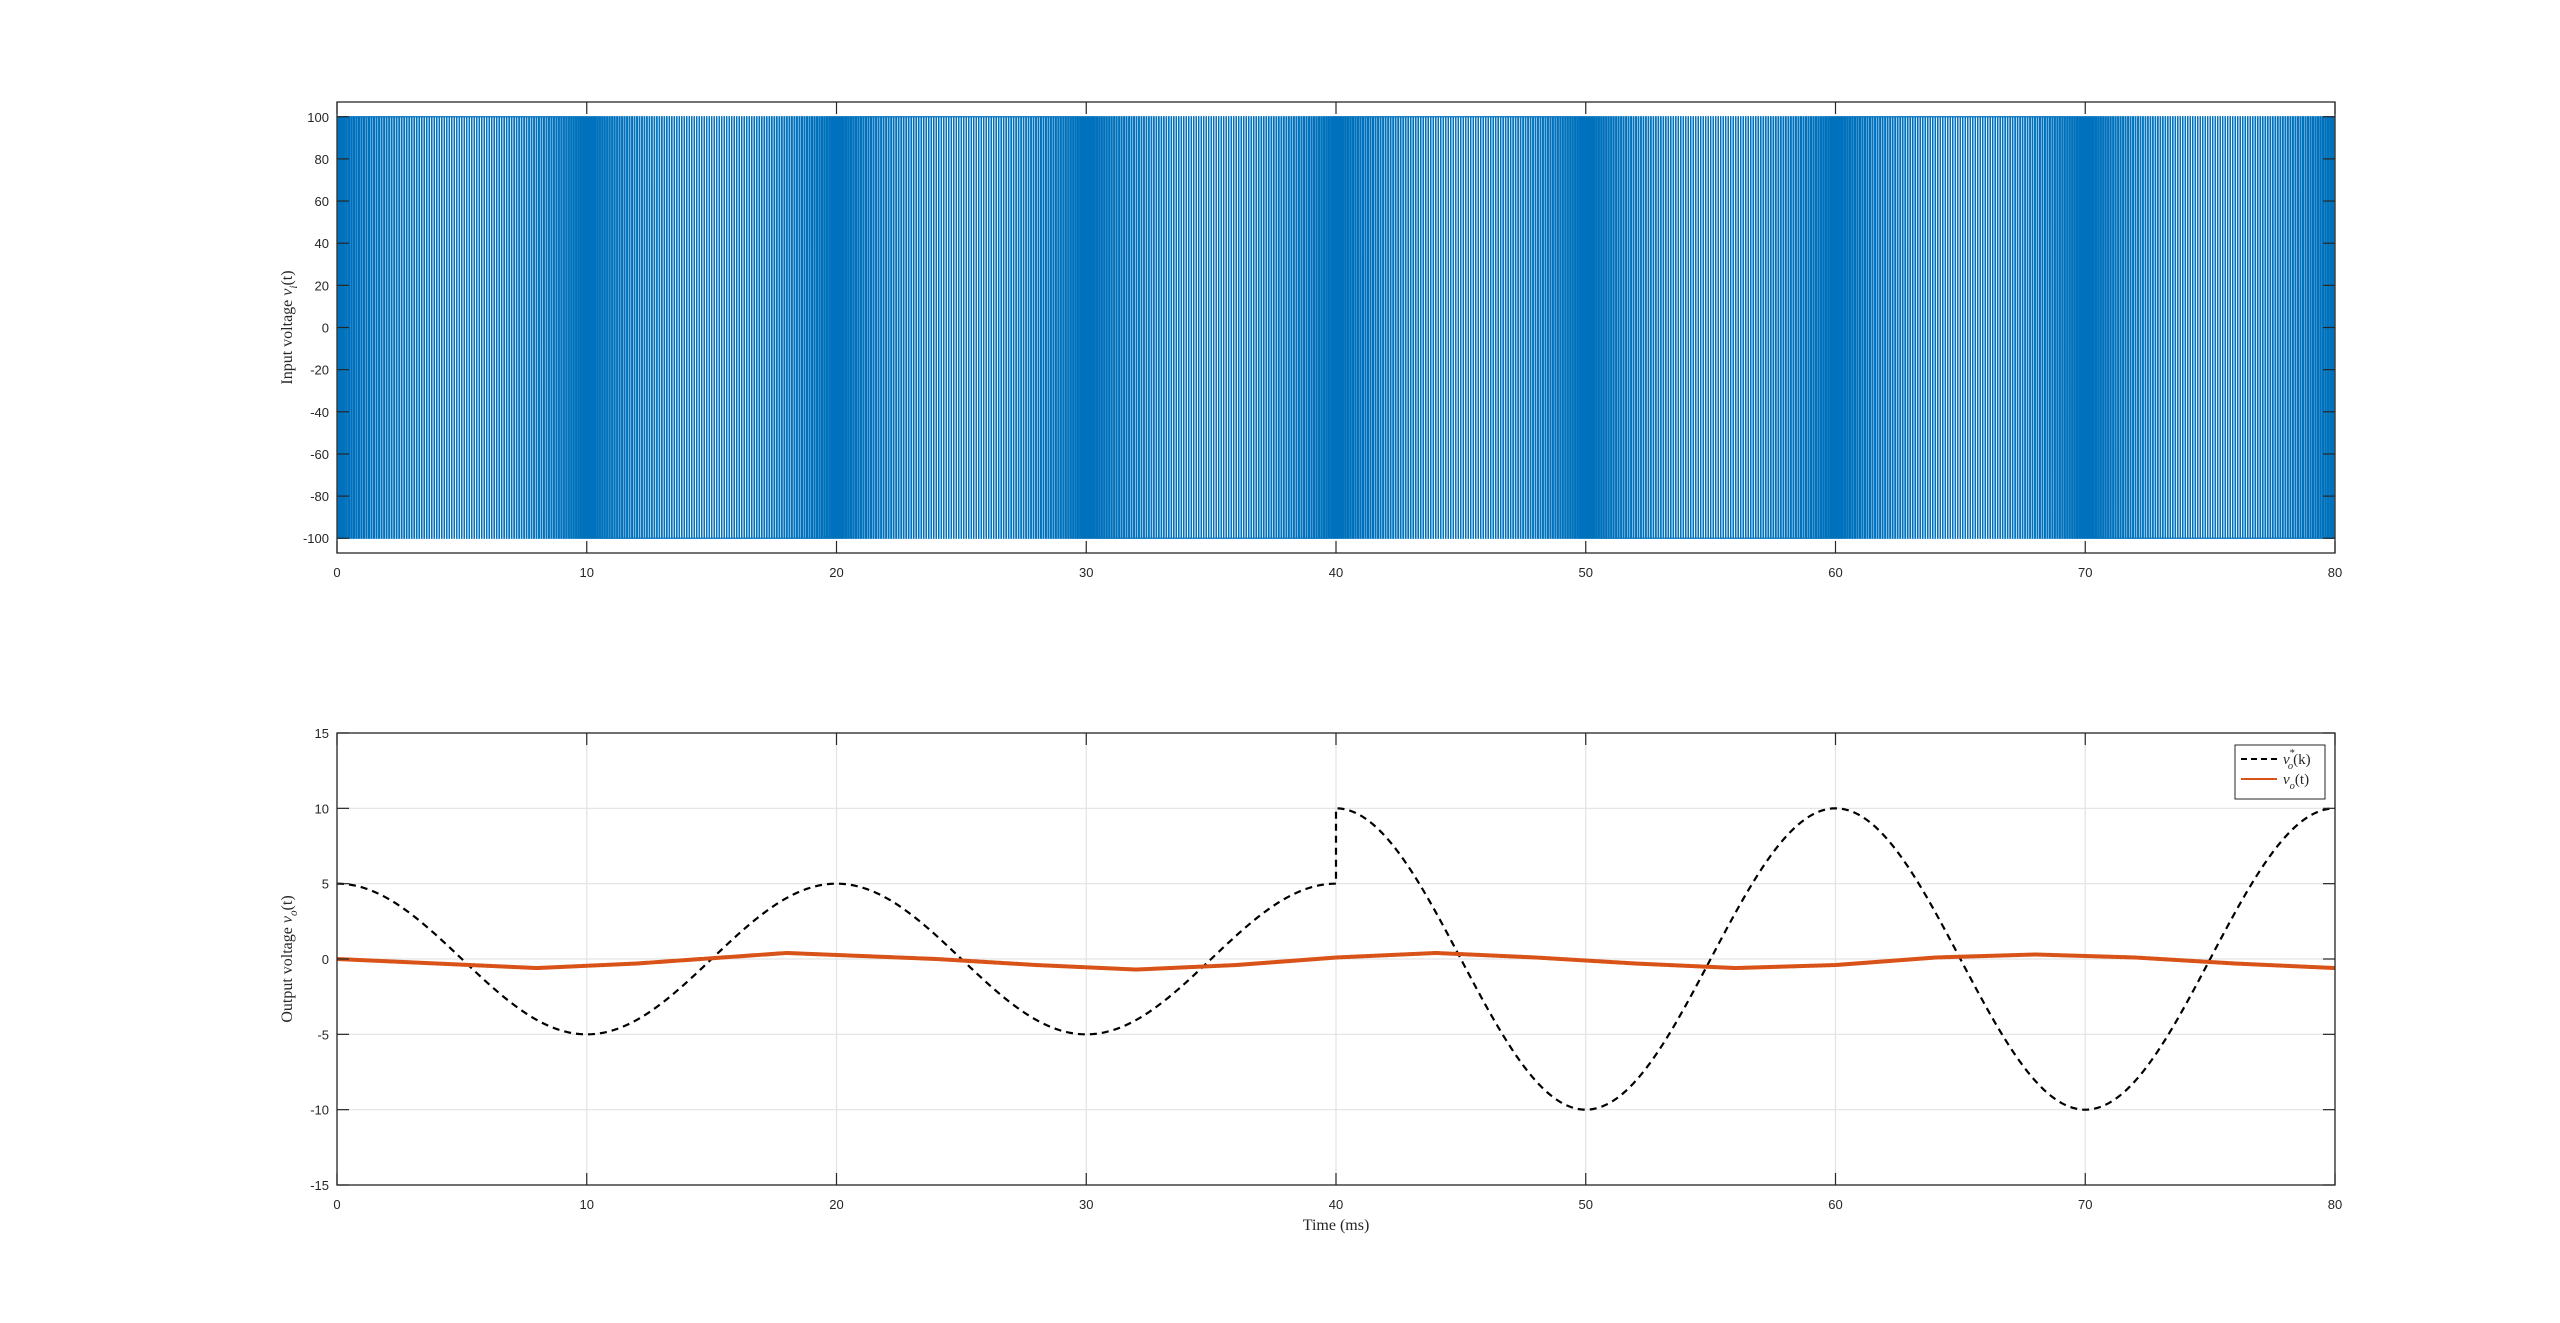 The height and width of the screenshot is (1323, 2560). I want to click on y-tick-label: -40, so click(319, 412).